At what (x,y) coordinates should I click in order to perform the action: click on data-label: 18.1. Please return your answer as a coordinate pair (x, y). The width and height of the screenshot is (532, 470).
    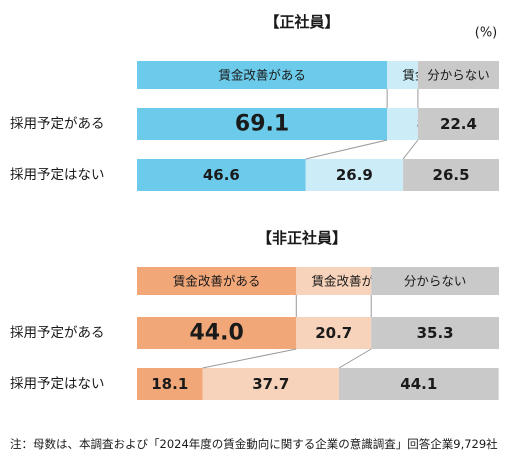
    Looking at the image, I should click on (169, 384).